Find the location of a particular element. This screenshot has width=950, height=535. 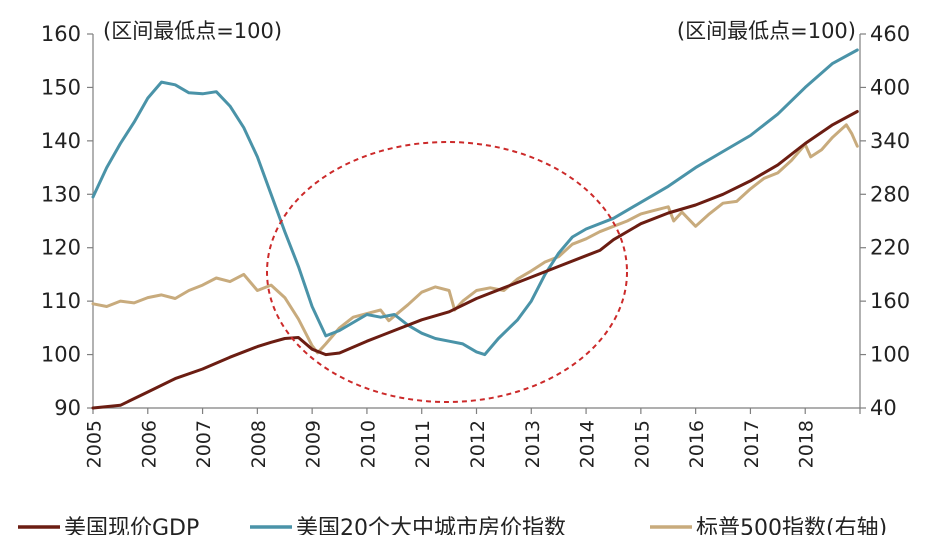

right-tick-label: 460 is located at coordinates (890, 34).